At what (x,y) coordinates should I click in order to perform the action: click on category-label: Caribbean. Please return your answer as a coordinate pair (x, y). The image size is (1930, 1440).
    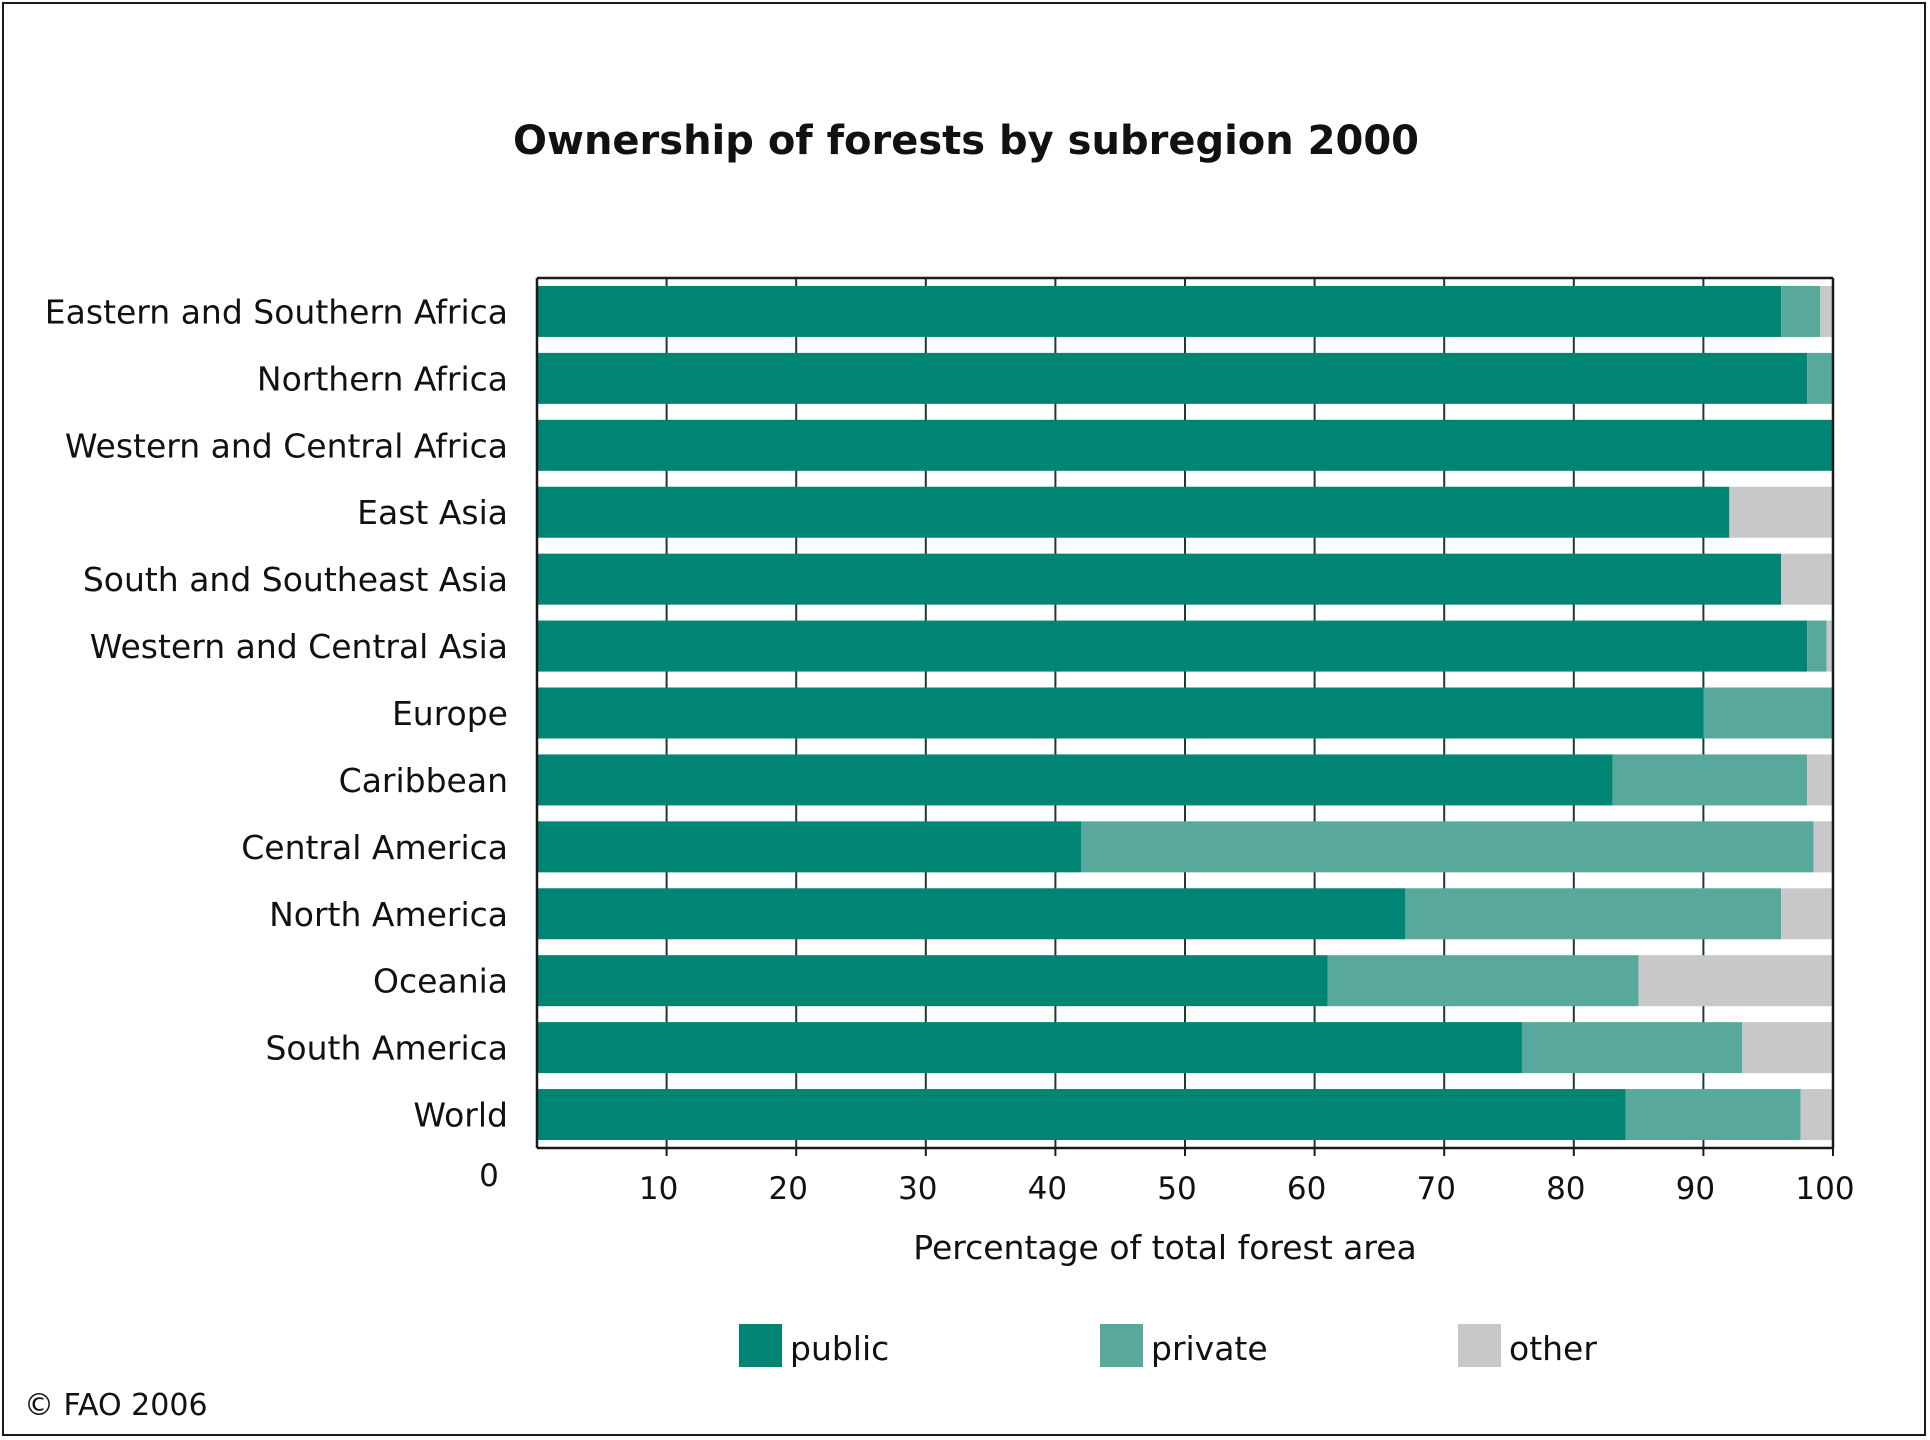
    Looking at the image, I should click on (423, 780).